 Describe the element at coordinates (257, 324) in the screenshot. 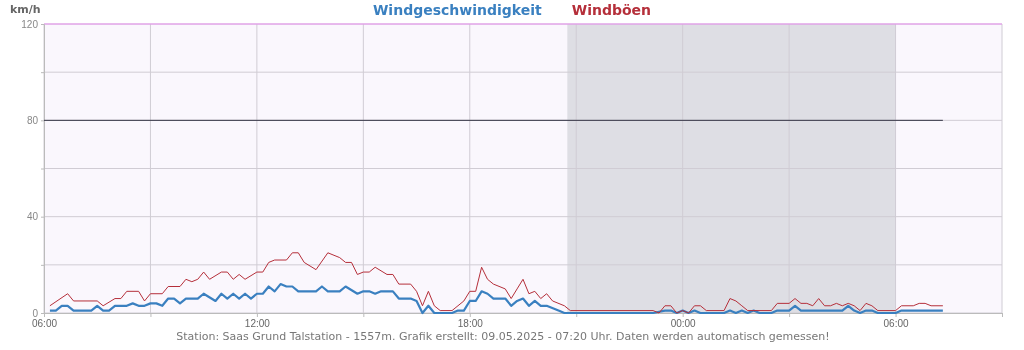

I see `x-tick-label: 12:00` at that location.